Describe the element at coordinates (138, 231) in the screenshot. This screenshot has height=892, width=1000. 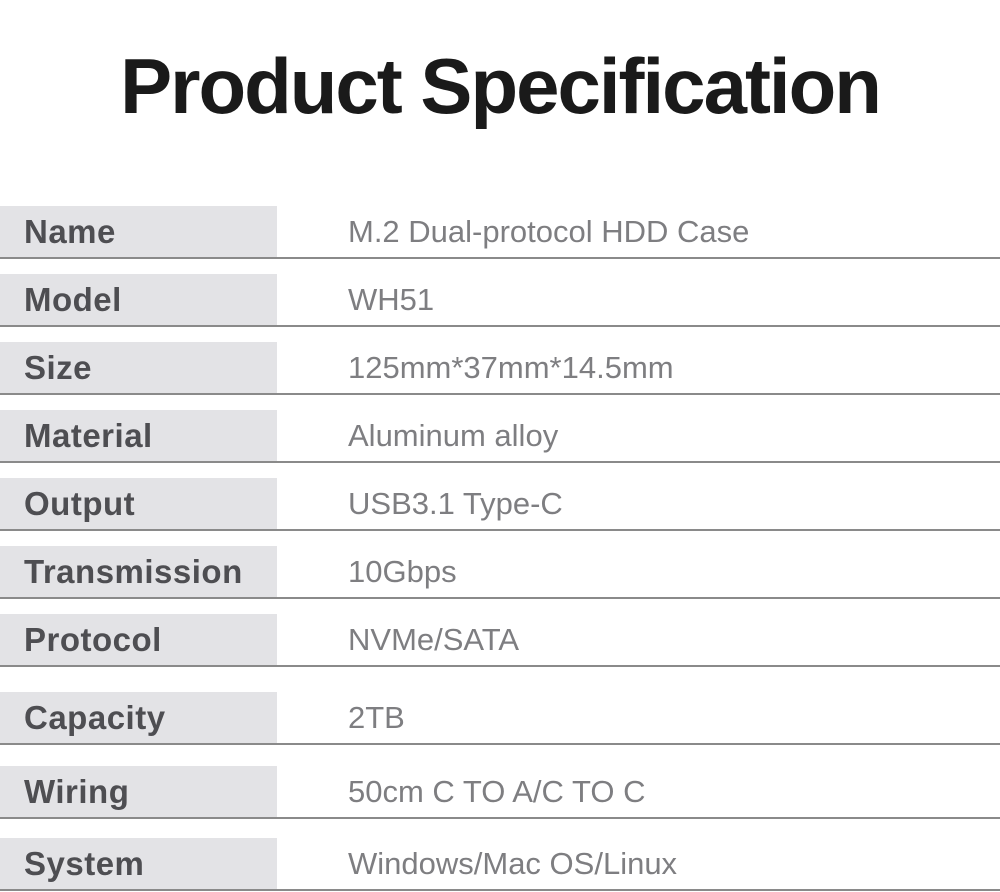
I see `spec-label: Name` at that location.